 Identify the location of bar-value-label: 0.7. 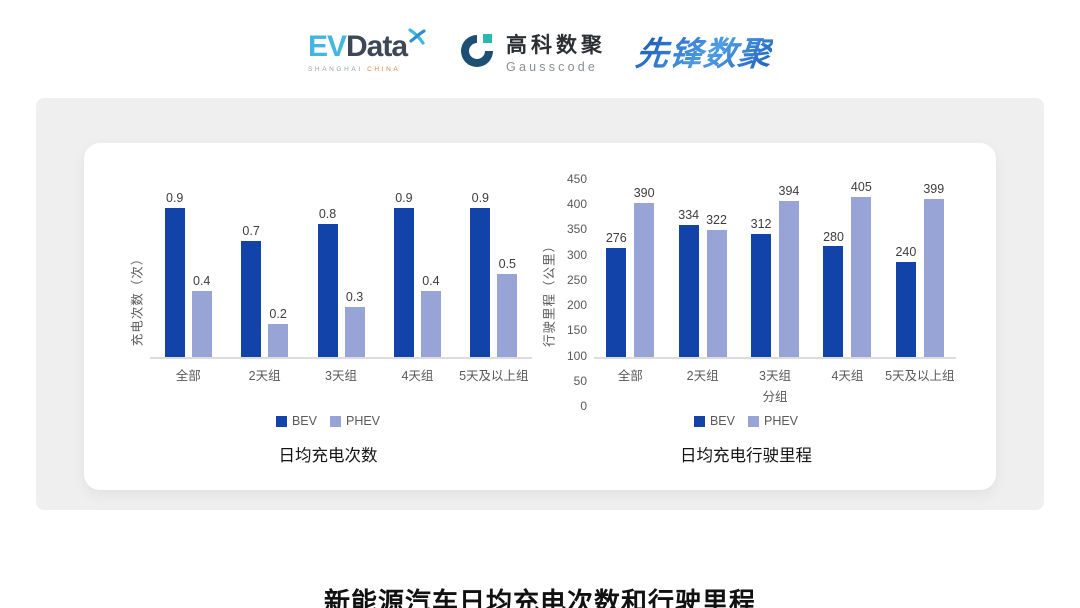
(251, 231).